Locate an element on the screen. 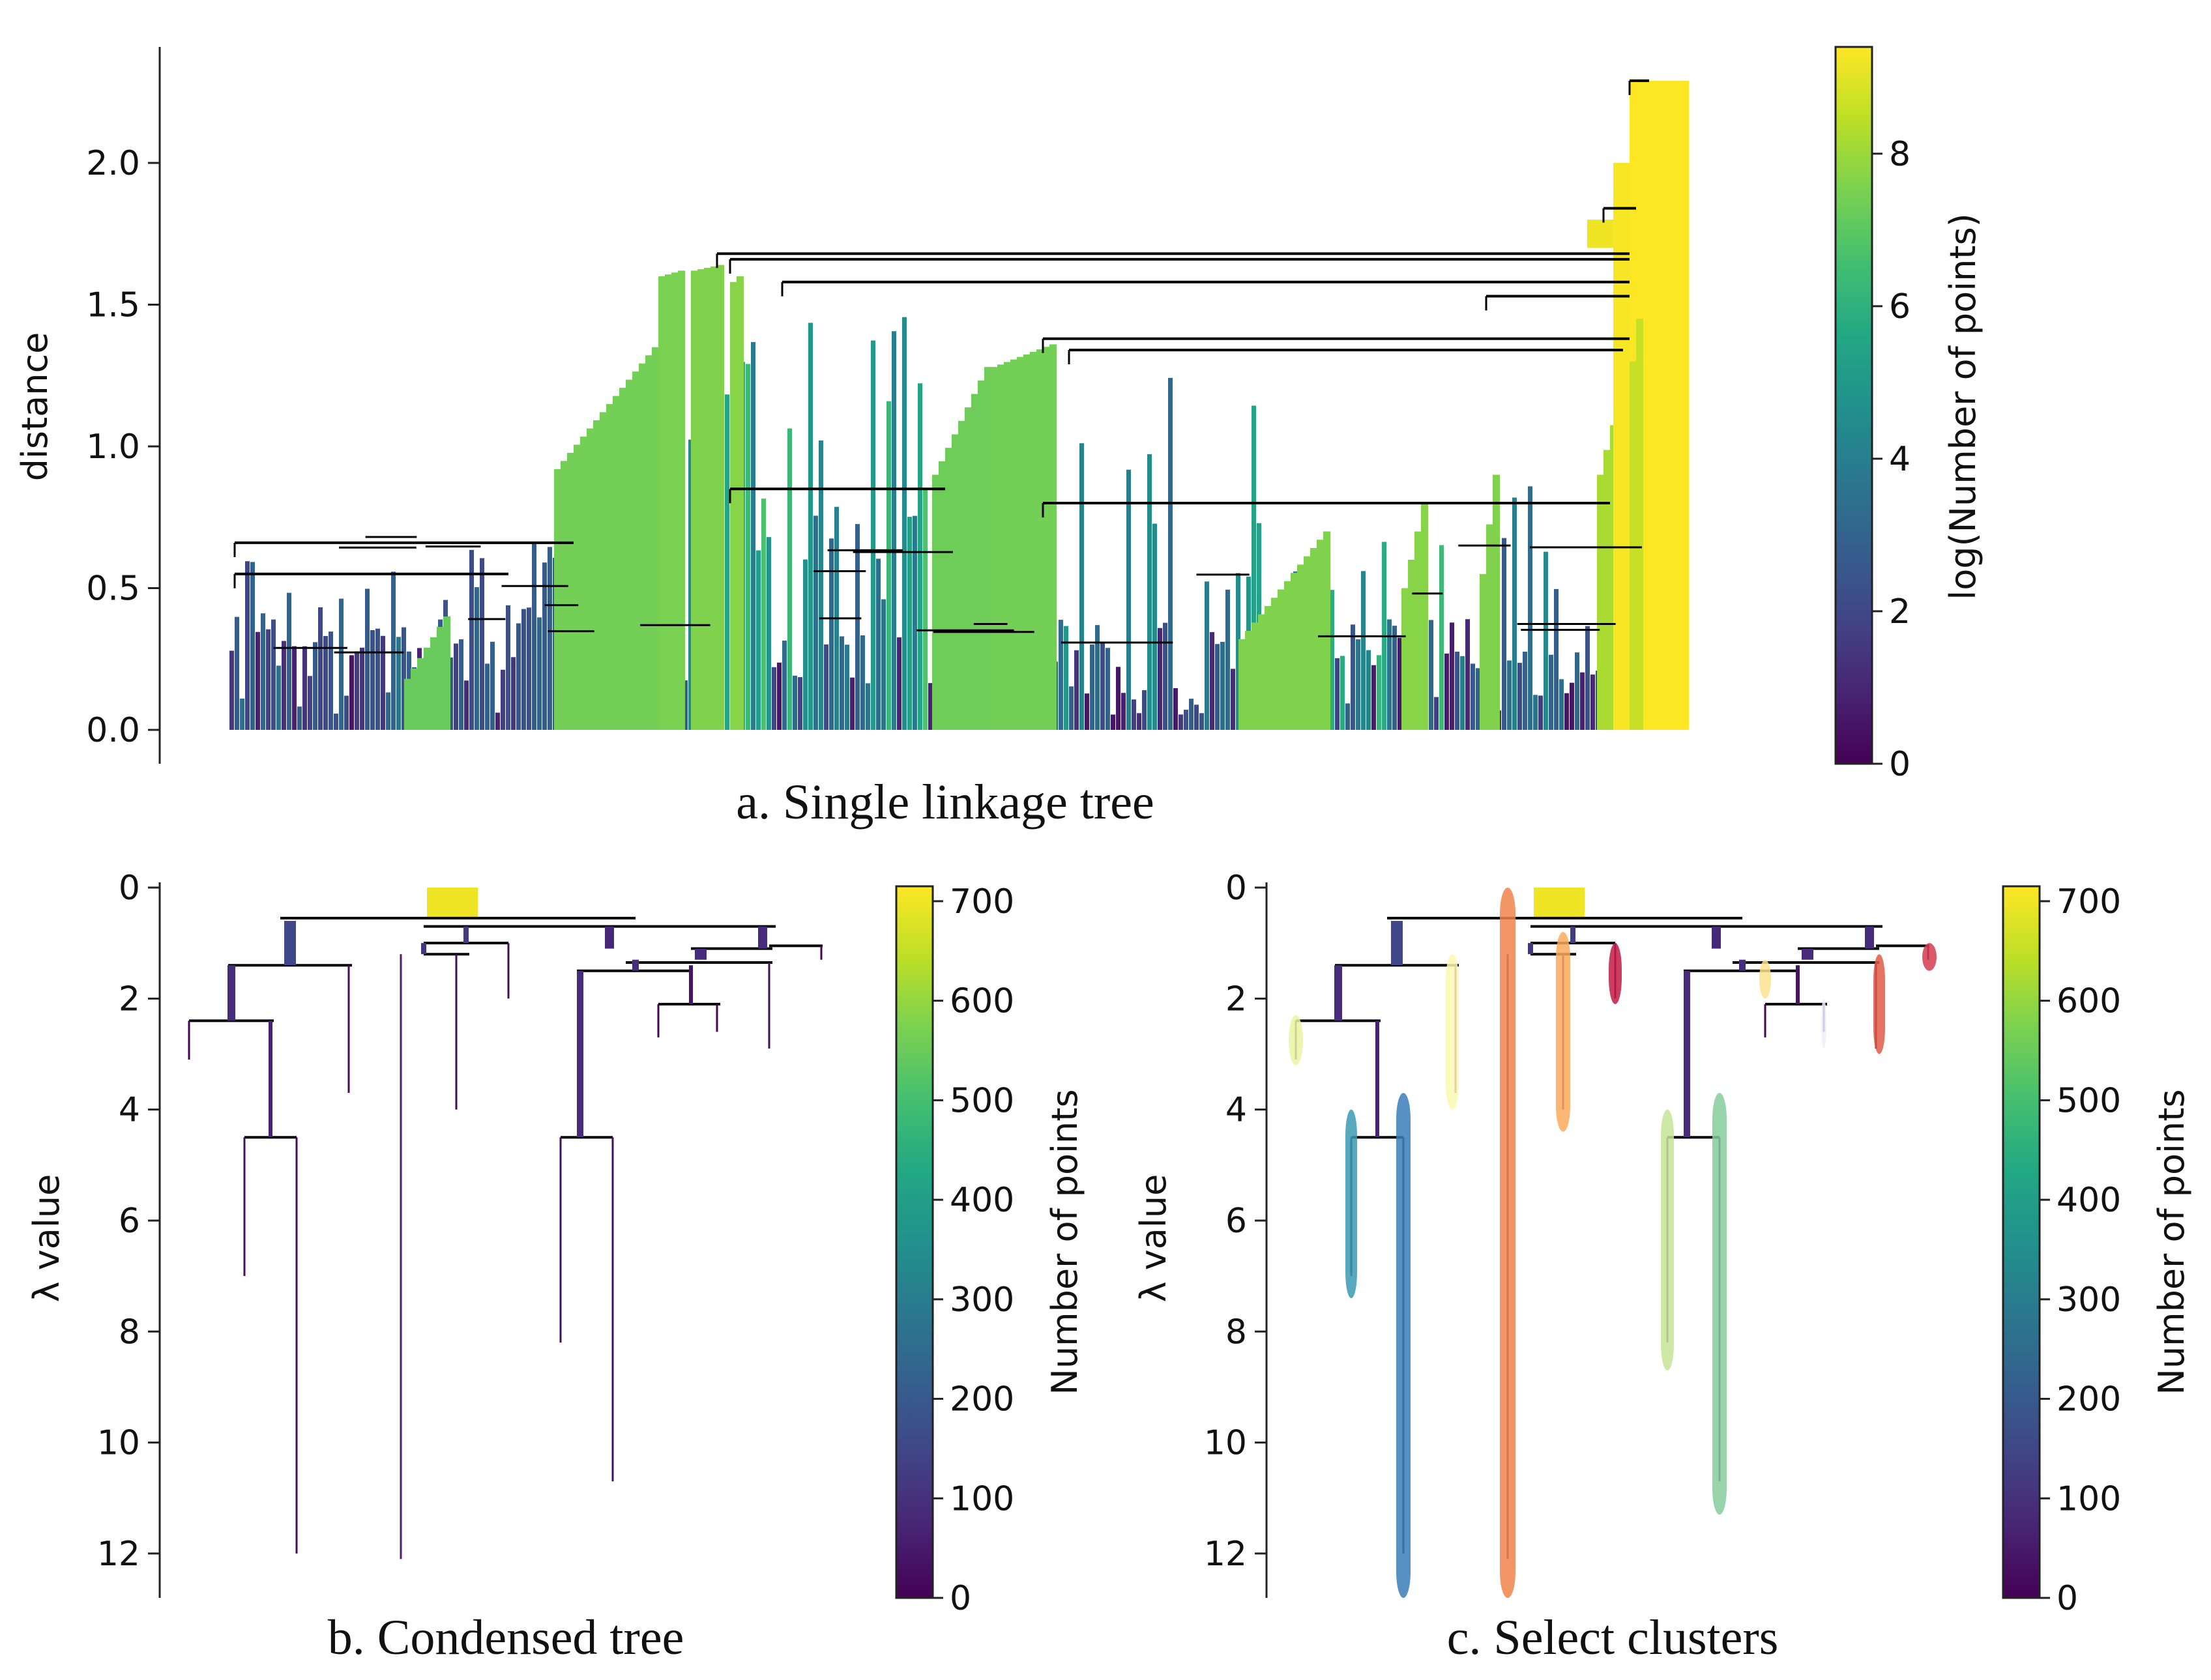 This screenshot has width=2211, height=1680. panel-c-cbar-tick-label: 500 is located at coordinates (2089, 1100).